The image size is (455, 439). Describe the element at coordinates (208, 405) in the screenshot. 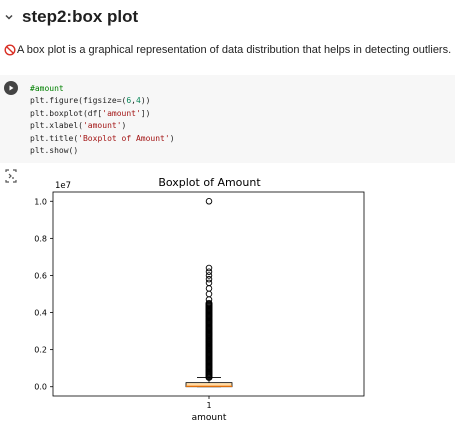

I see `x-tick-label: 1` at that location.